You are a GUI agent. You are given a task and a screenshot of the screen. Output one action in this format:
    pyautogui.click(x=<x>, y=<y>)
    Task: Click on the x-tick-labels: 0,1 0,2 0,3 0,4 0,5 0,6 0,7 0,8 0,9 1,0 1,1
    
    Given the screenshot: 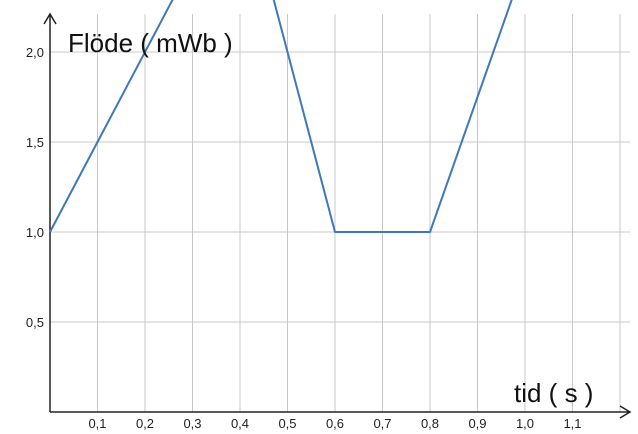 What is the action you would take?
    pyautogui.click(x=334, y=423)
    